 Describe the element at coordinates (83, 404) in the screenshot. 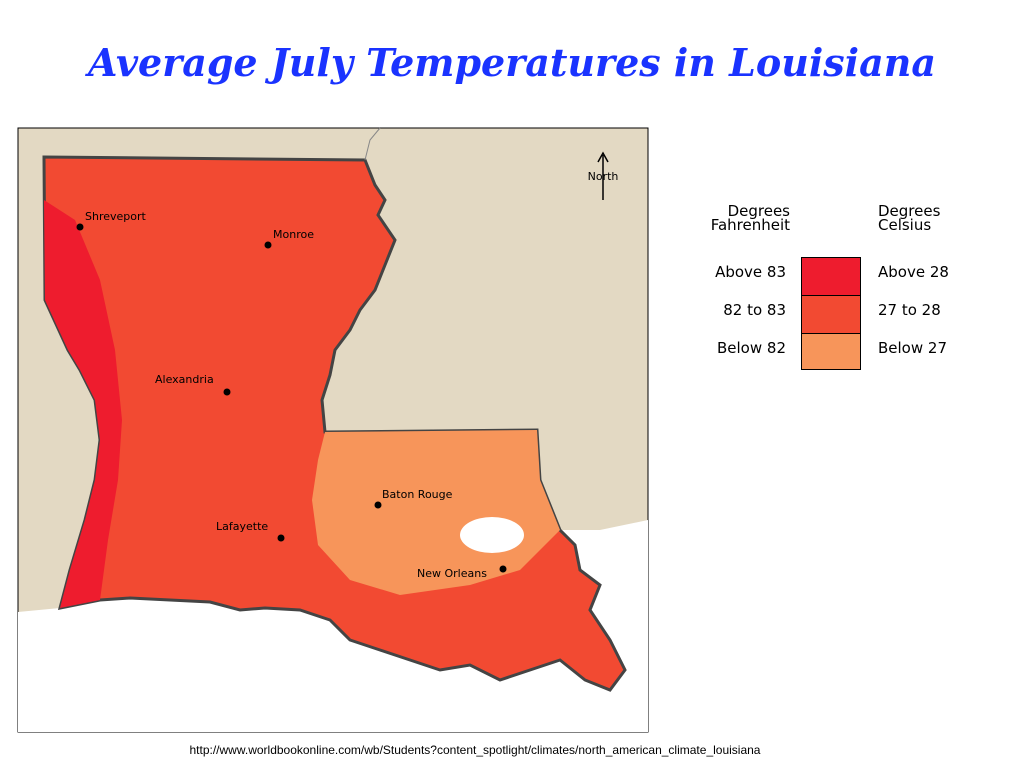

I see `state-zone-hot` at that location.